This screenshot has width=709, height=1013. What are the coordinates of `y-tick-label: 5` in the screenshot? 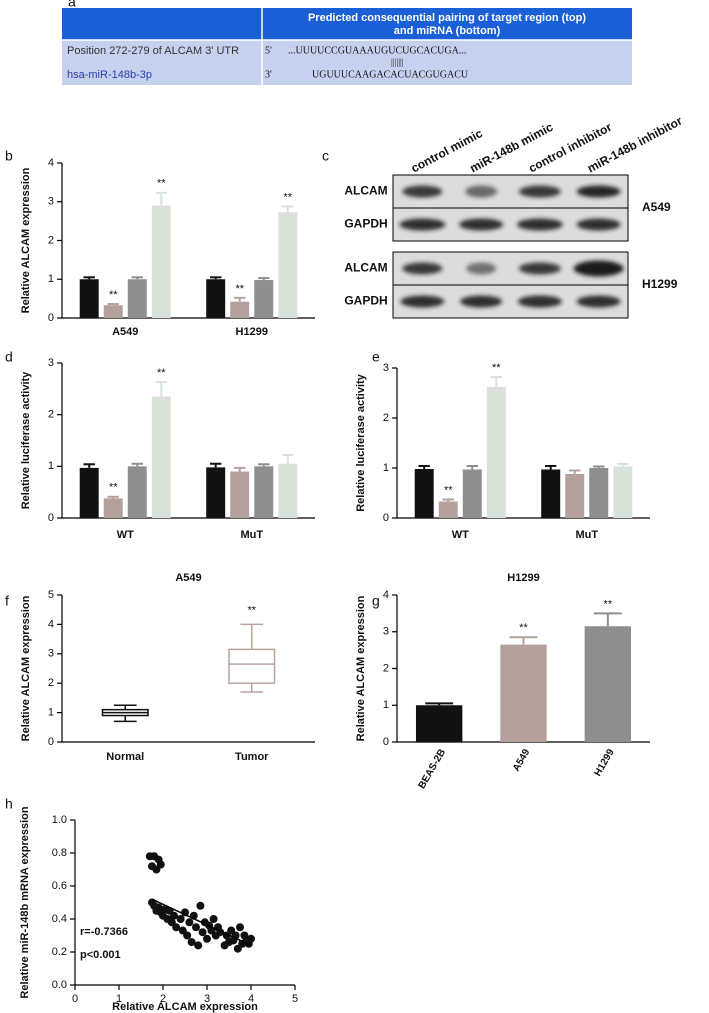 It's located at (51, 595).